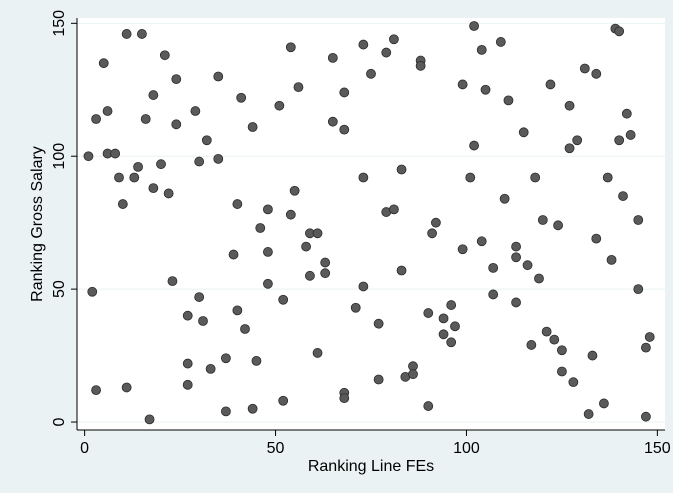  I want to click on y-axis-title: Ranking Gross Salary, so click(37, 224).